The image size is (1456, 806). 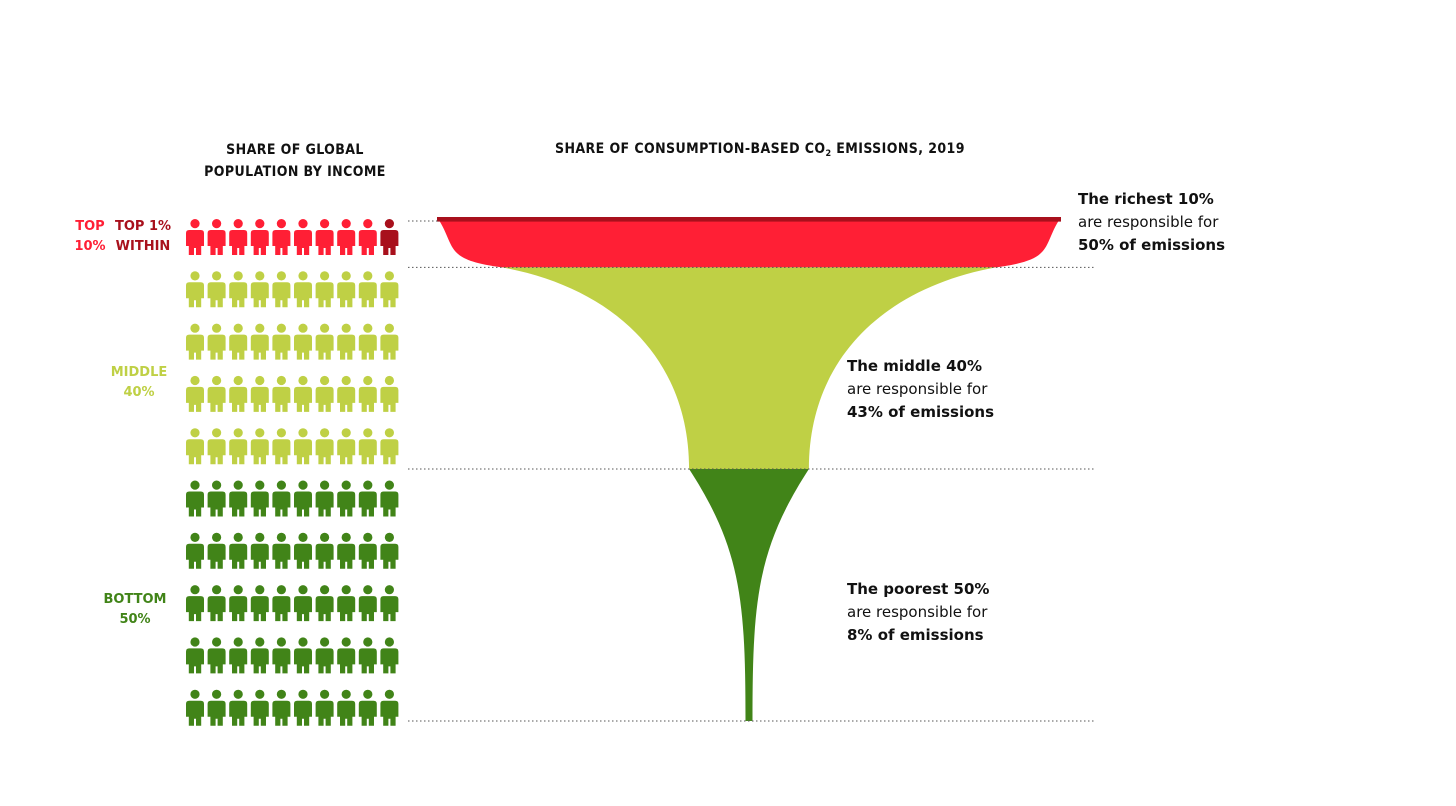 What do you see at coordinates (914, 366) in the screenshot?
I see `annotation-middle40-line1: The middle 40%` at bounding box center [914, 366].